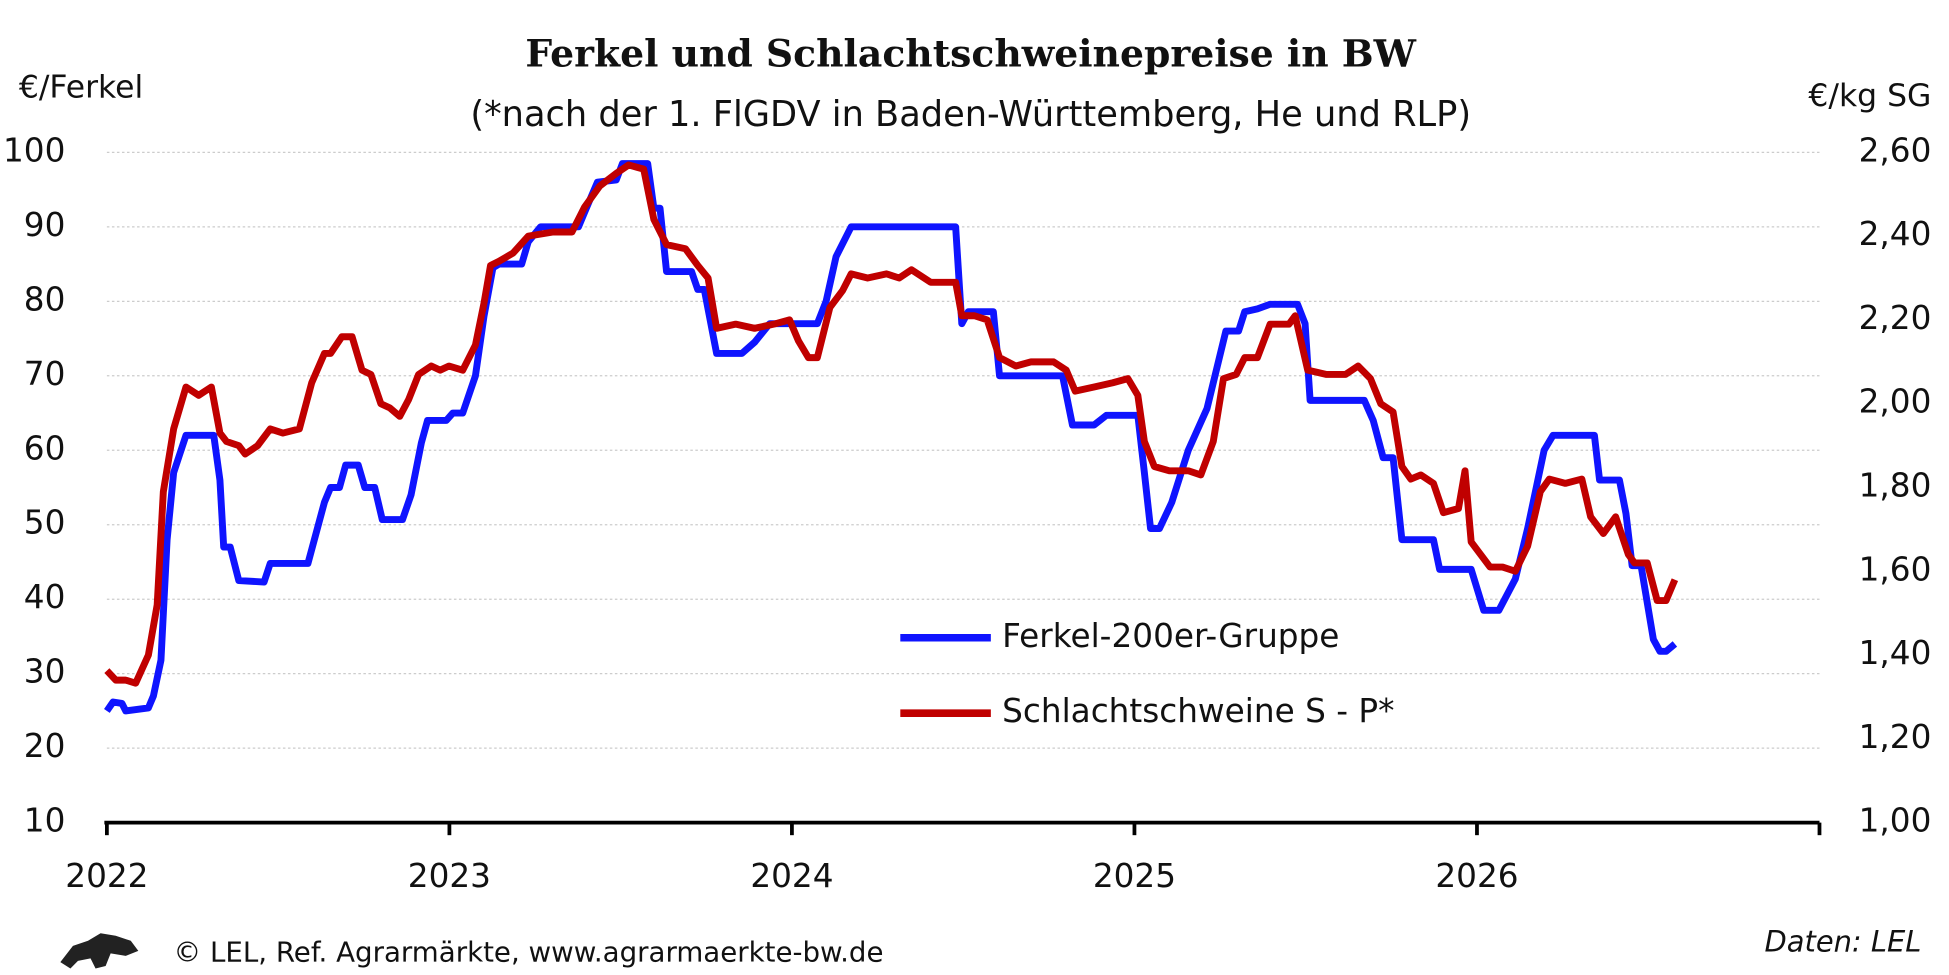 The image size is (1949, 975). What do you see at coordinates (1895, 402) in the screenshot?
I see `y2-tick-label: 2,00` at bounding box center [1895, 402].